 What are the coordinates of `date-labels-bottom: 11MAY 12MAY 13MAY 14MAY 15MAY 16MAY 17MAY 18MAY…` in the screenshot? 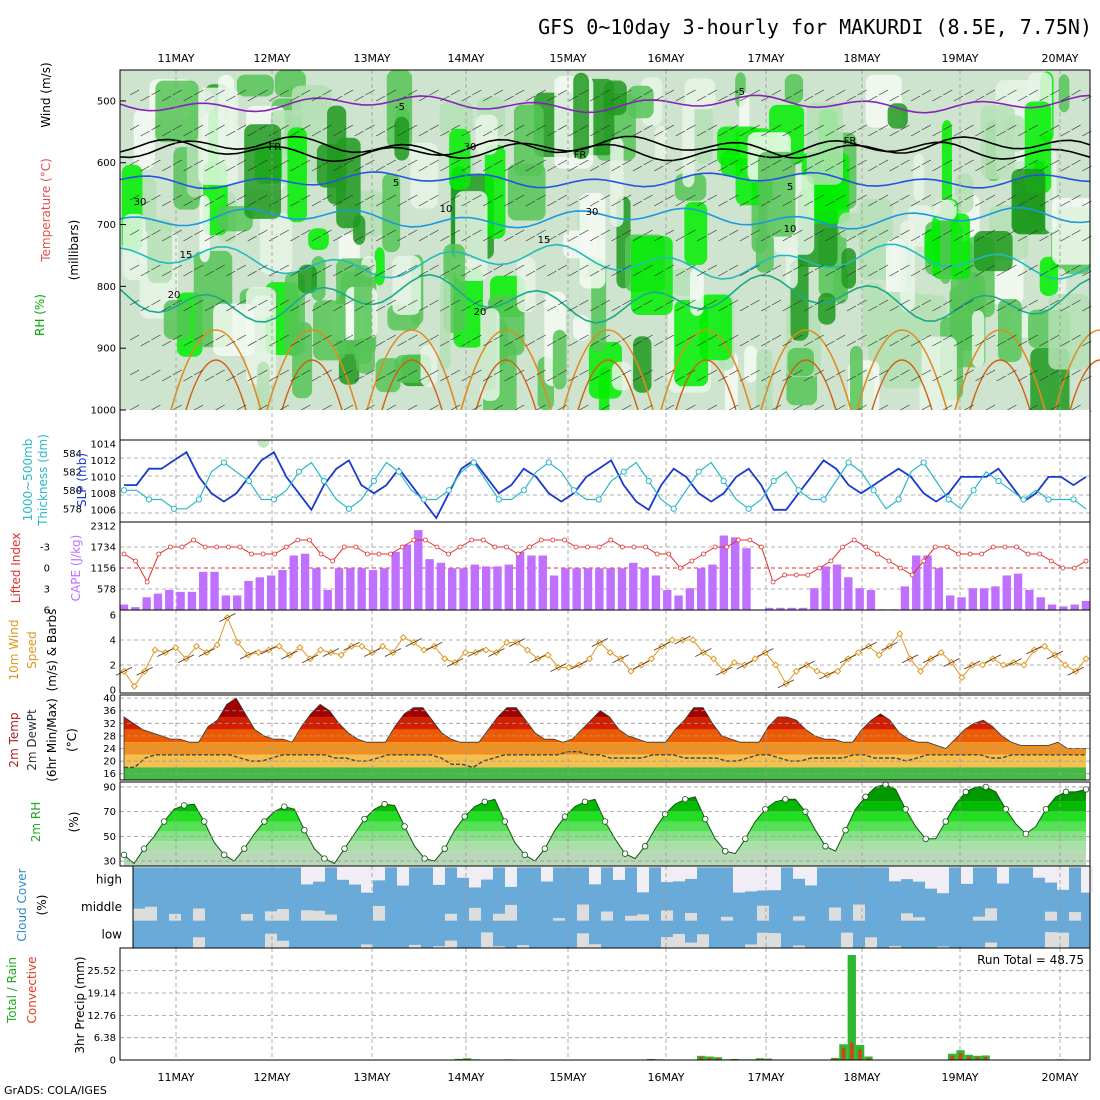 It's located at (618, 1077).